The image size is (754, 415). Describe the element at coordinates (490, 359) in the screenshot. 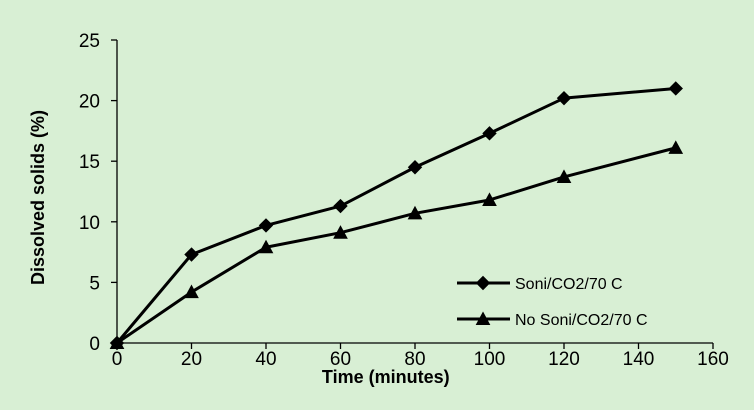

I see `x-tick-label: 100` at that location.